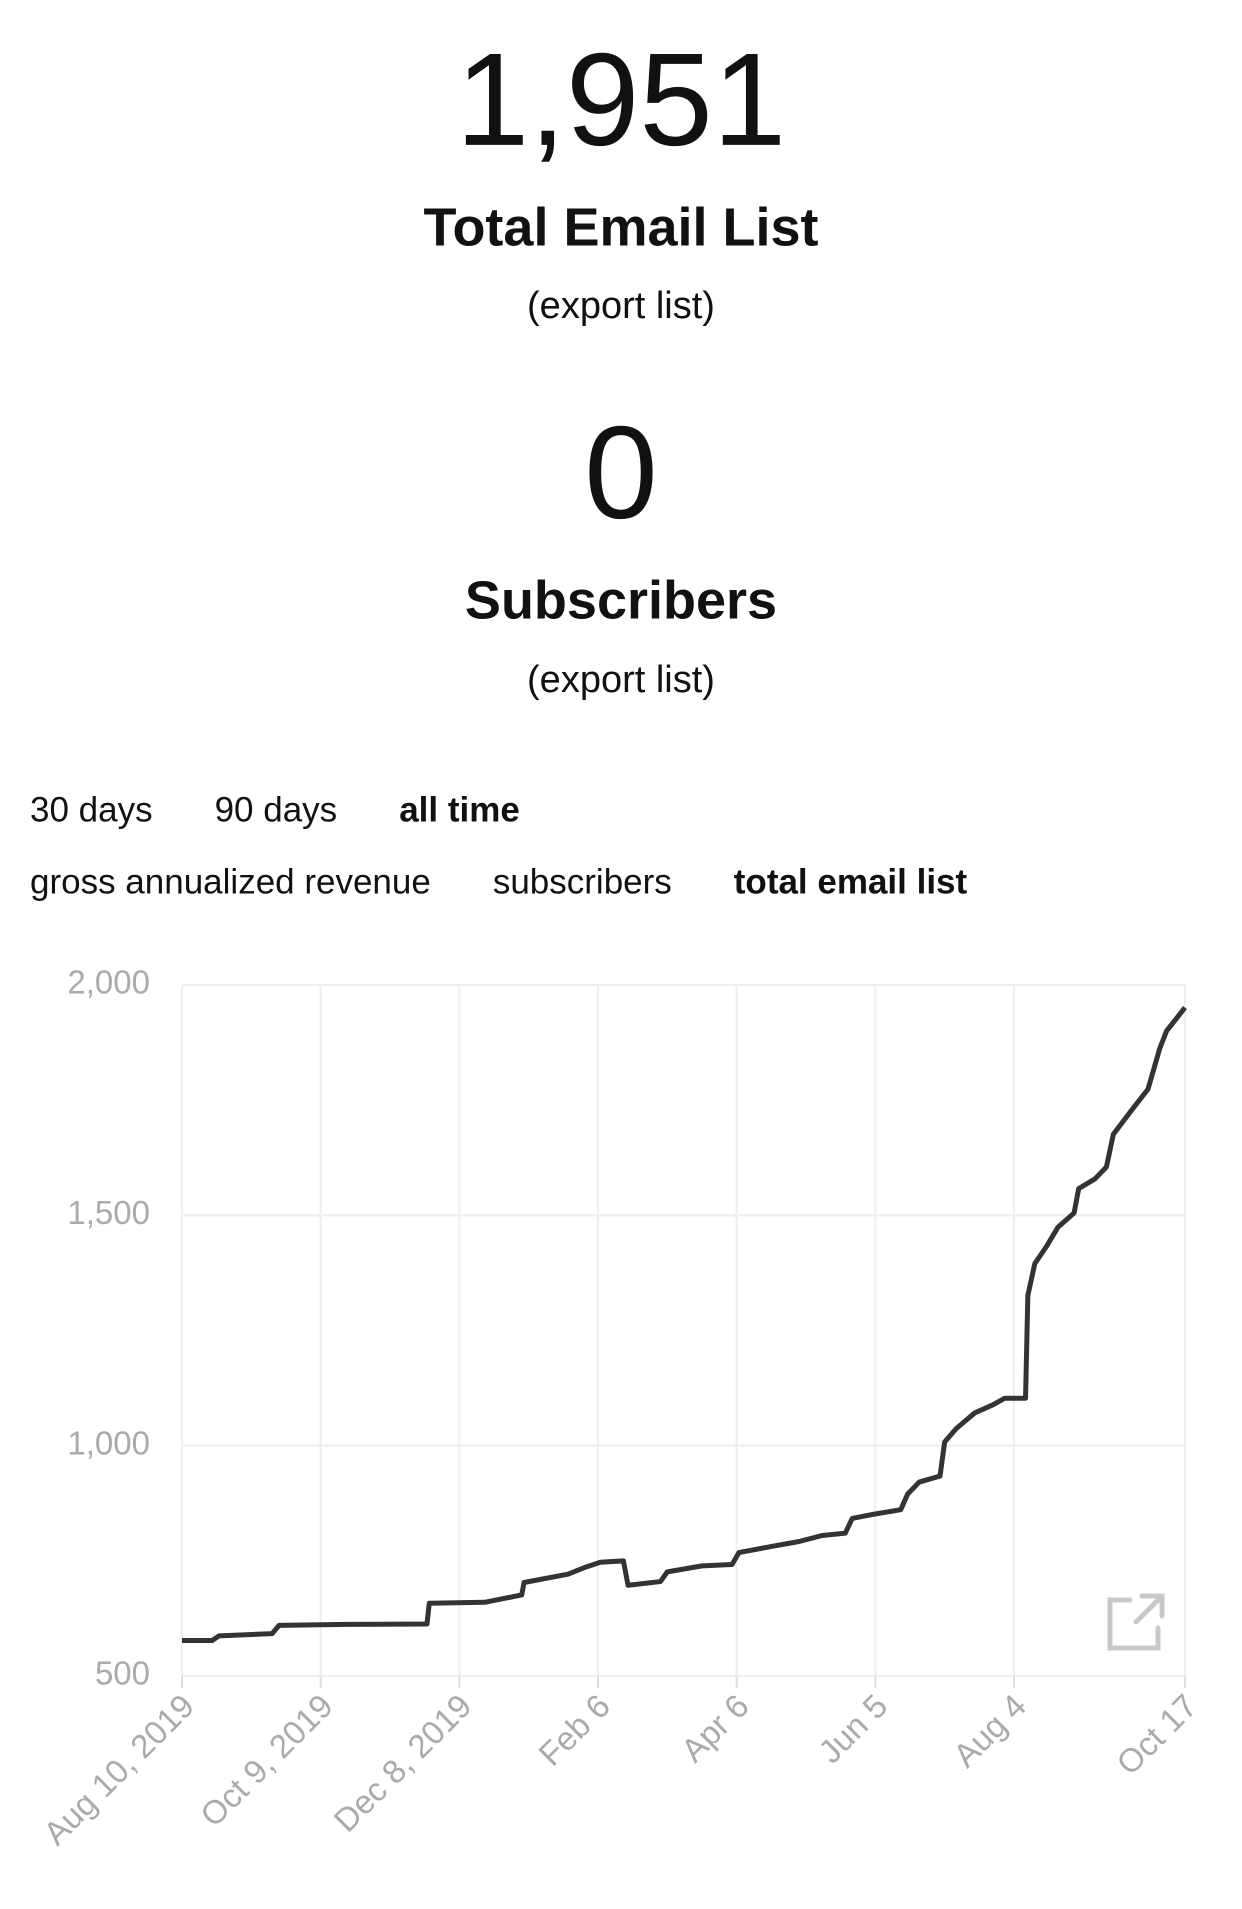 The image size is (1242, 1909). I want to click on range-tabs: 30 days 90 days all time, so click(275, 809).